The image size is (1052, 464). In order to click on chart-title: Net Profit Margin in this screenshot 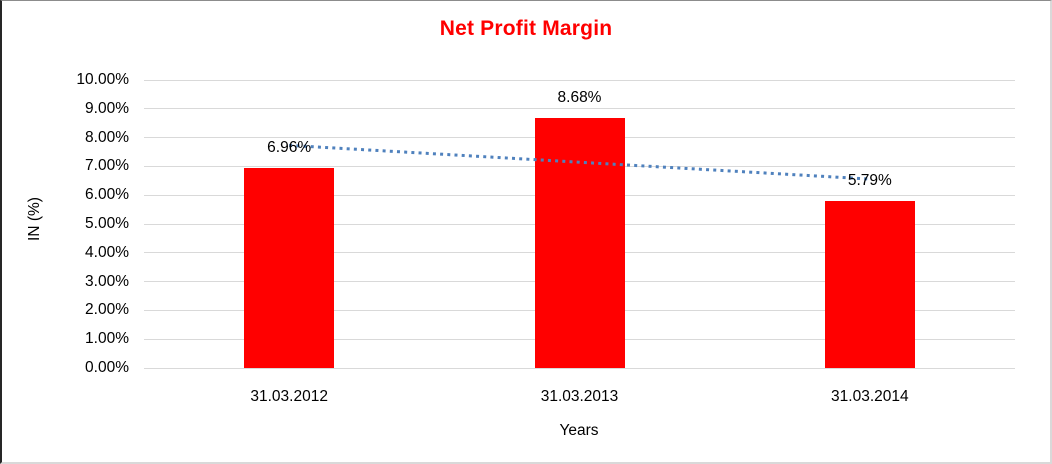, I will do `click(526, 28)`.